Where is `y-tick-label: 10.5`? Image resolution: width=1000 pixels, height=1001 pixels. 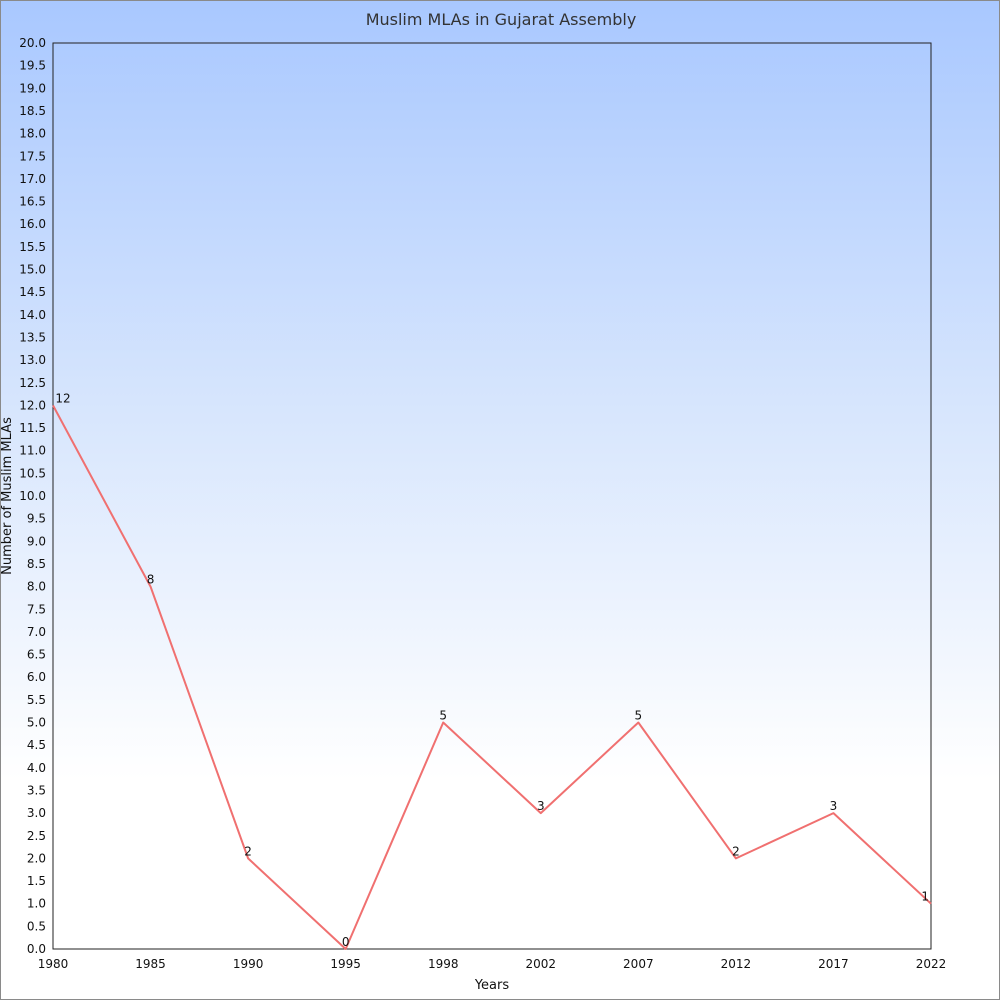 y-tick-label: 10.5 is located at coordinates (32, 473).